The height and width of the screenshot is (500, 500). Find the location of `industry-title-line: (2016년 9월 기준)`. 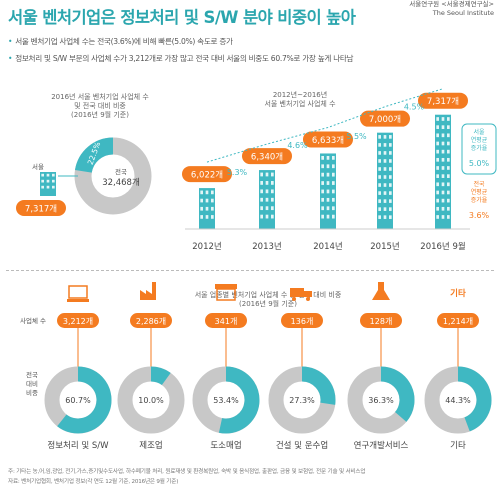

industry-title-line: (2016년 9월 기준) is located at coordinates (268, 303).